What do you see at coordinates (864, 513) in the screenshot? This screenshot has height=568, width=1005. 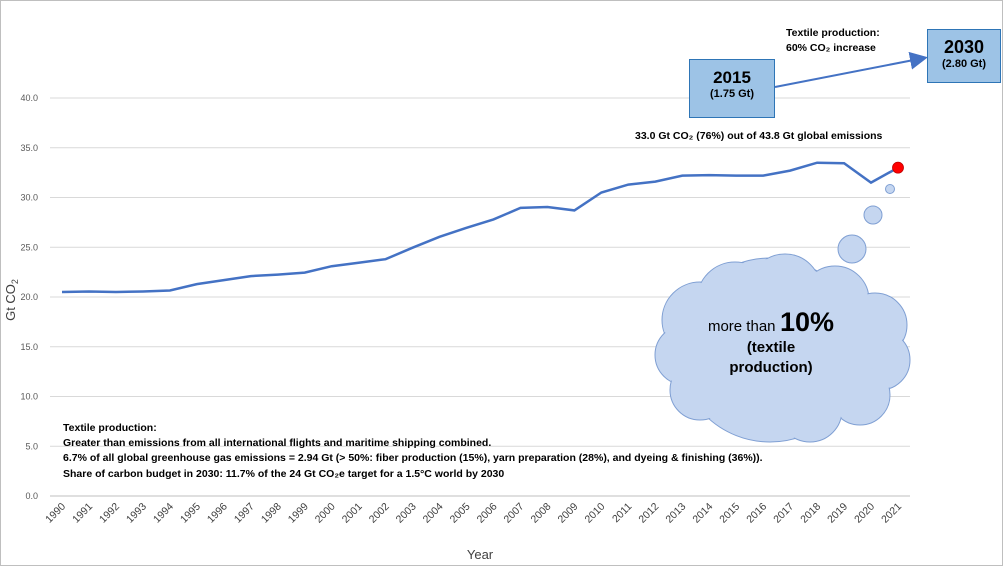 I see `x-tick-label: 2020` at bounding box center [864, 513].